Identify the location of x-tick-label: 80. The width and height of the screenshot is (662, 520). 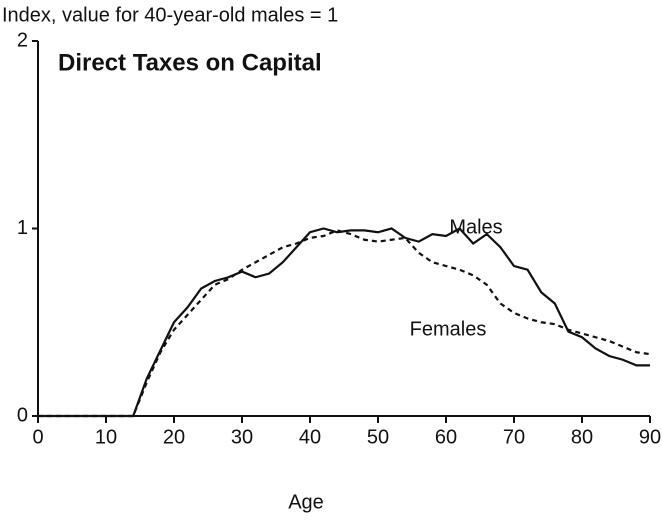
(582, 437).